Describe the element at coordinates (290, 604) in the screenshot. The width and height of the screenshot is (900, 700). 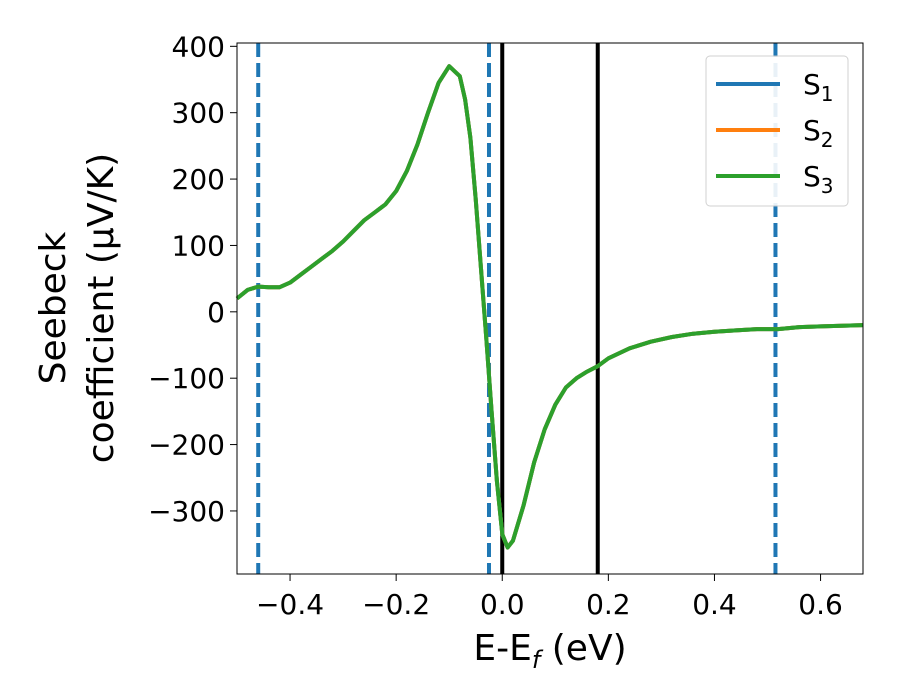
I see `x-tick-label: −0.4` at that location.